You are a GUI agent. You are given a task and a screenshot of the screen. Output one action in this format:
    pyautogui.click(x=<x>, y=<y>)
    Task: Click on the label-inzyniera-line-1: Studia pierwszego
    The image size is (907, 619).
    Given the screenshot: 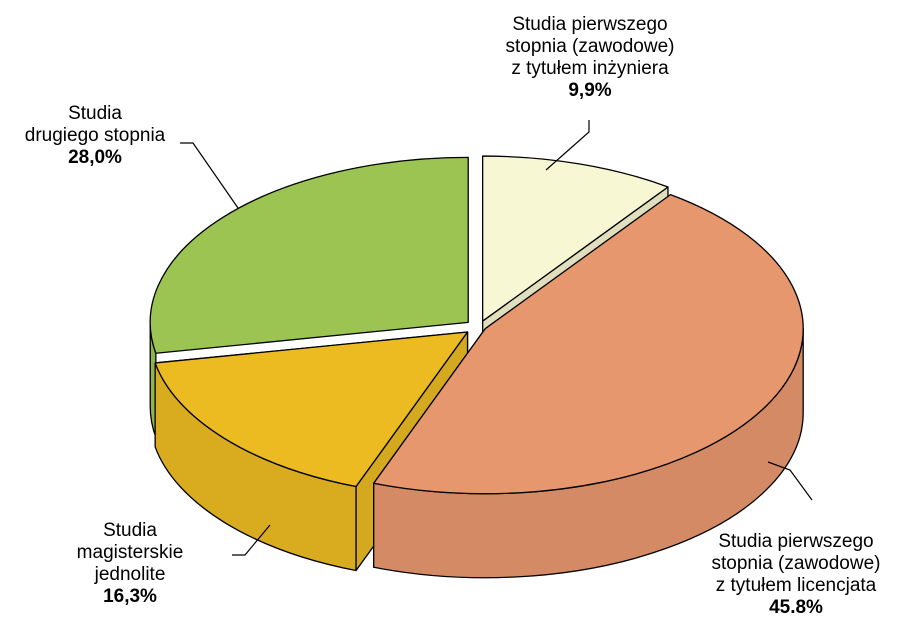 What is the action you would take?
    pyautogui.click(x=590, y=24)
    